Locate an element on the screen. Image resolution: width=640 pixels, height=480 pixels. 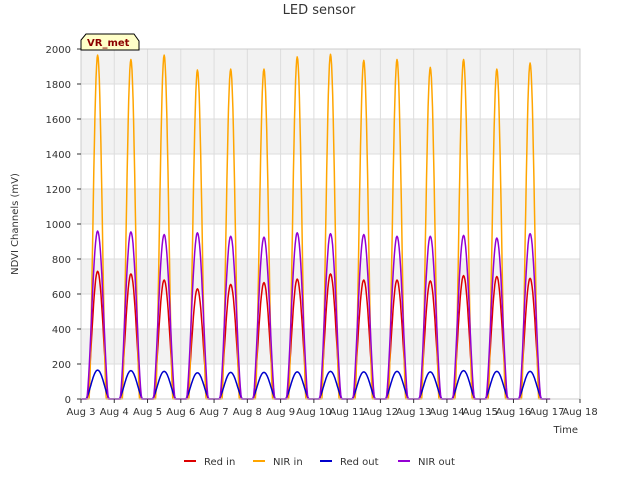
y-tick-label: 200 is located at coordinates (61, 365).